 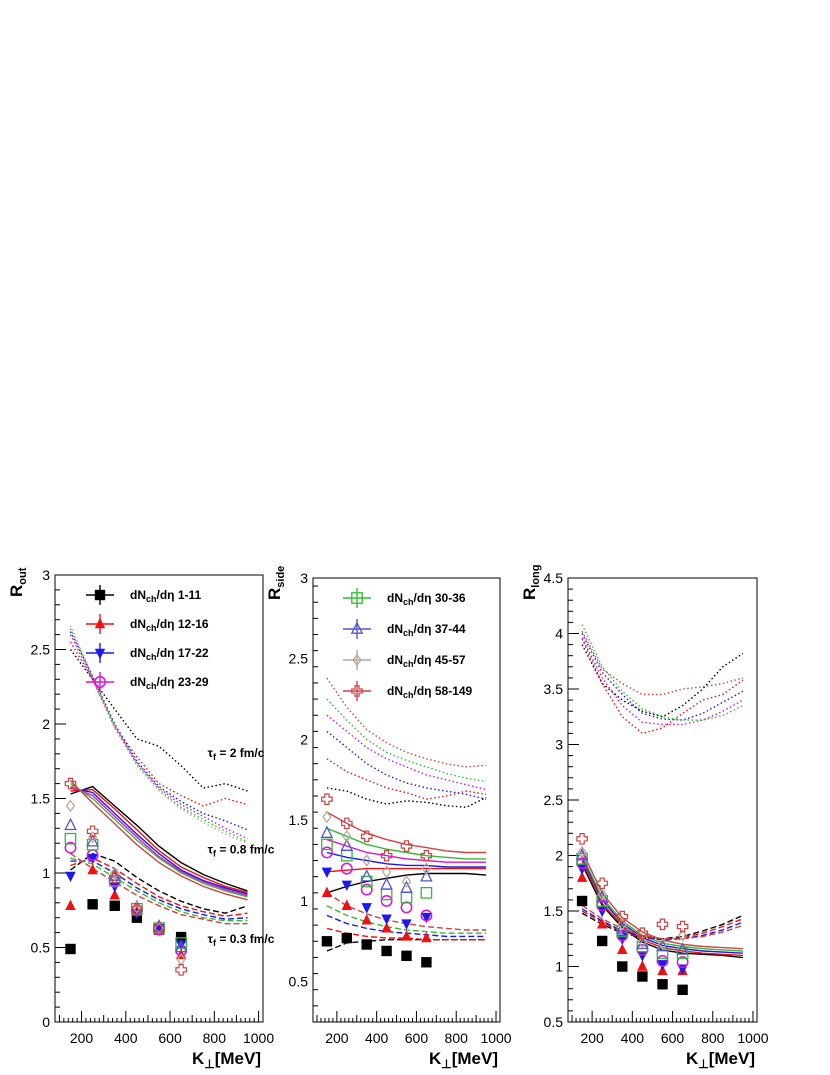 I want to click on x-axis-label: K⊥[MeV], so click(x=720, y=1060).